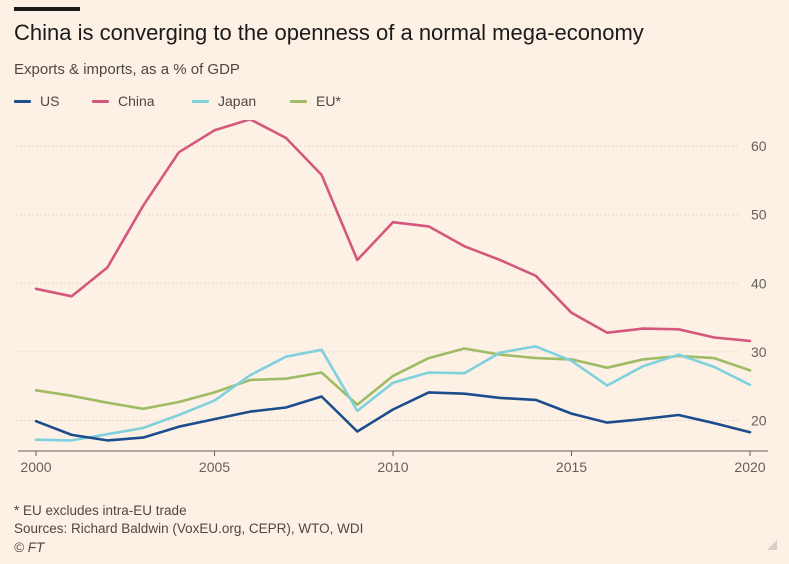 The width and height of the screenshot is (789, 564). What do you see at coordinates (393, 416) in the screenshot?
I see `series-line-us` at bounding box center [393, 416].